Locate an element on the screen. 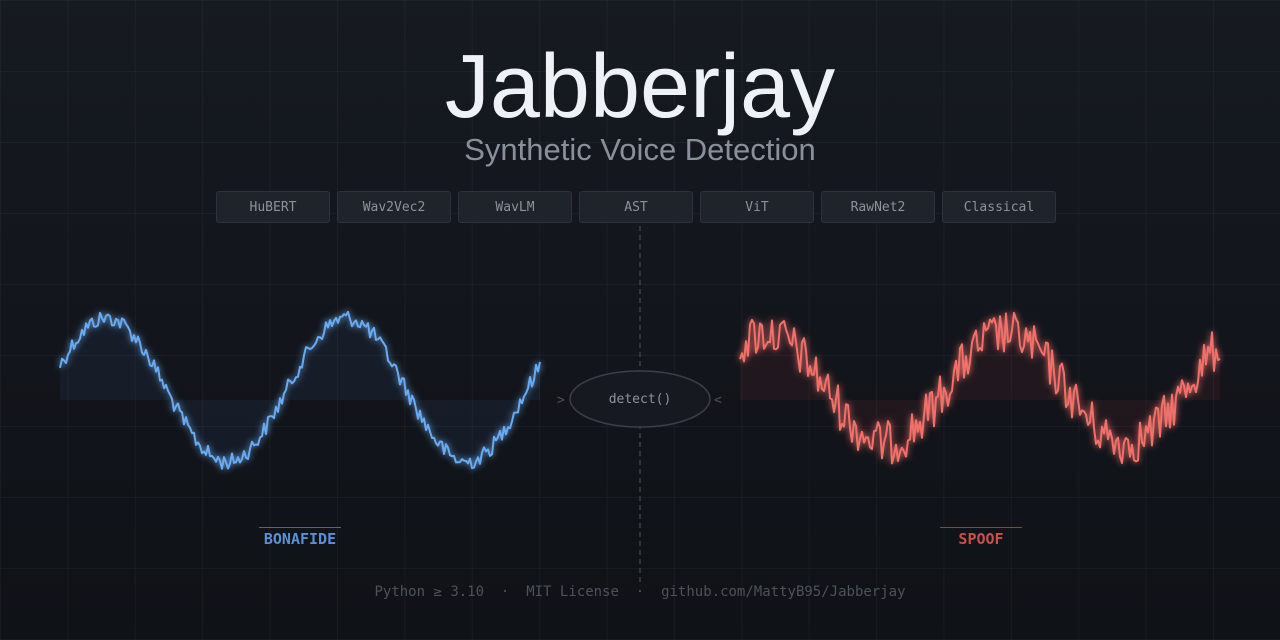 The width and height of the screenshot is (1280, 640). spoof-waveform is located at coordinates (980, 388).